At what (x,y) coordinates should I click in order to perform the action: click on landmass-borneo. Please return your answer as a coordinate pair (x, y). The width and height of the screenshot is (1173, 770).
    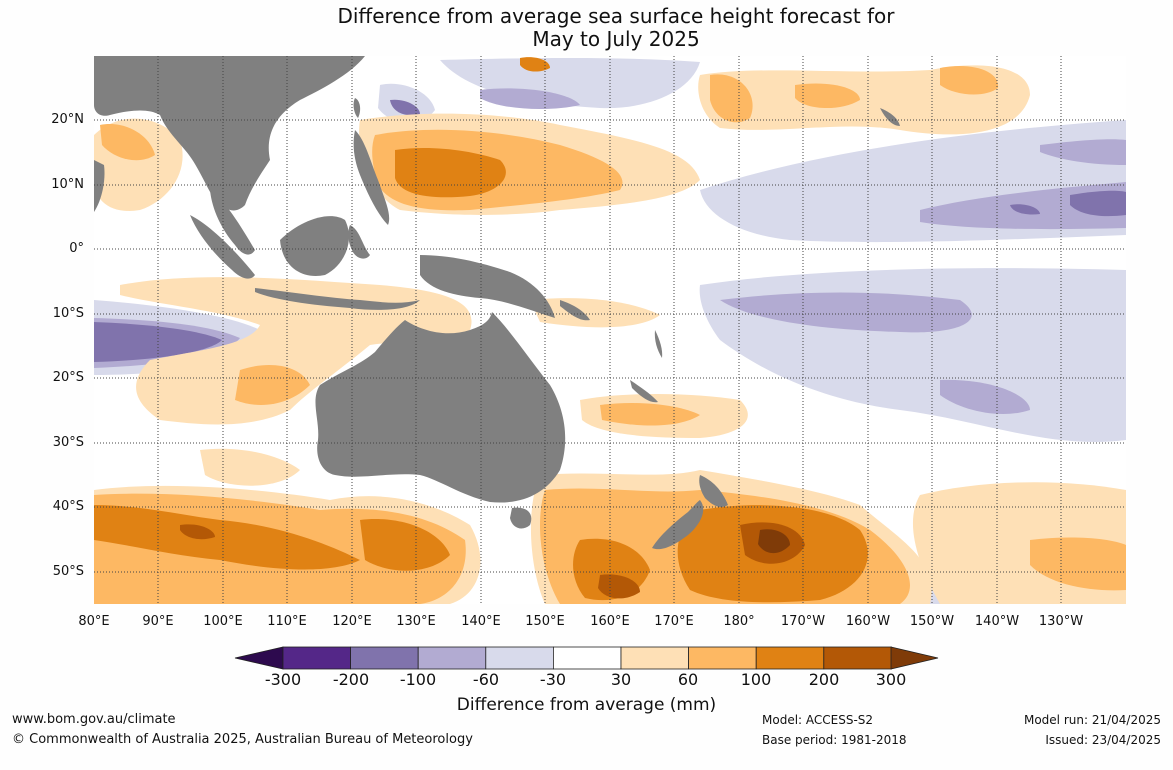
    Looking at the image, I should click on (314, 246).